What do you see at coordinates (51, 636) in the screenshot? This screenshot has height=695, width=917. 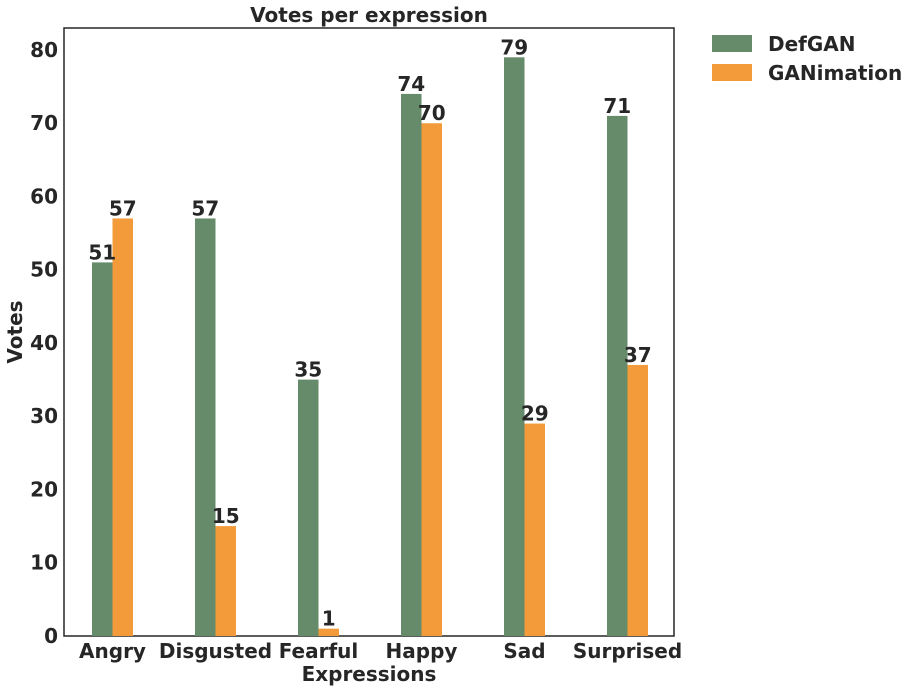 I see `y-tick-label-0: 0` at bounding box center [51, 636].